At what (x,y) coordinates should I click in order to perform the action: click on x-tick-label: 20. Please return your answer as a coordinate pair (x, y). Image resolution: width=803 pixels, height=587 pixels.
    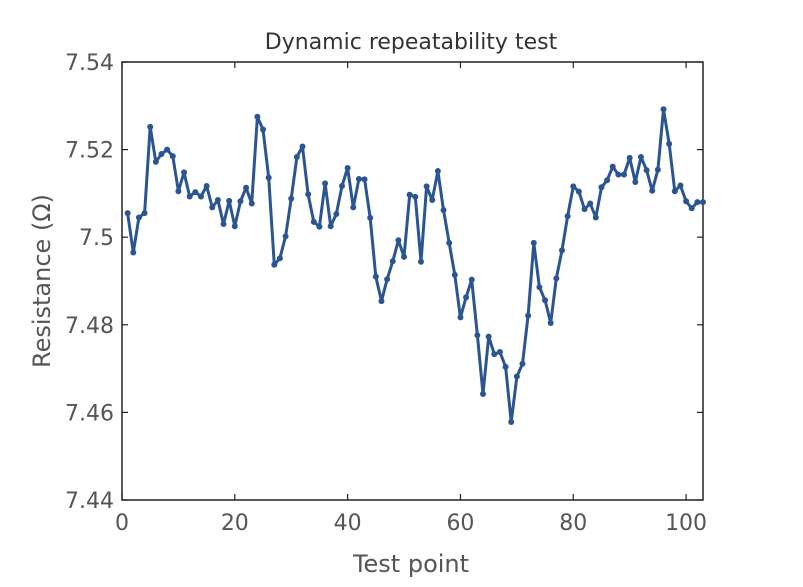
    Looking at the image, I should click on (235, 523).